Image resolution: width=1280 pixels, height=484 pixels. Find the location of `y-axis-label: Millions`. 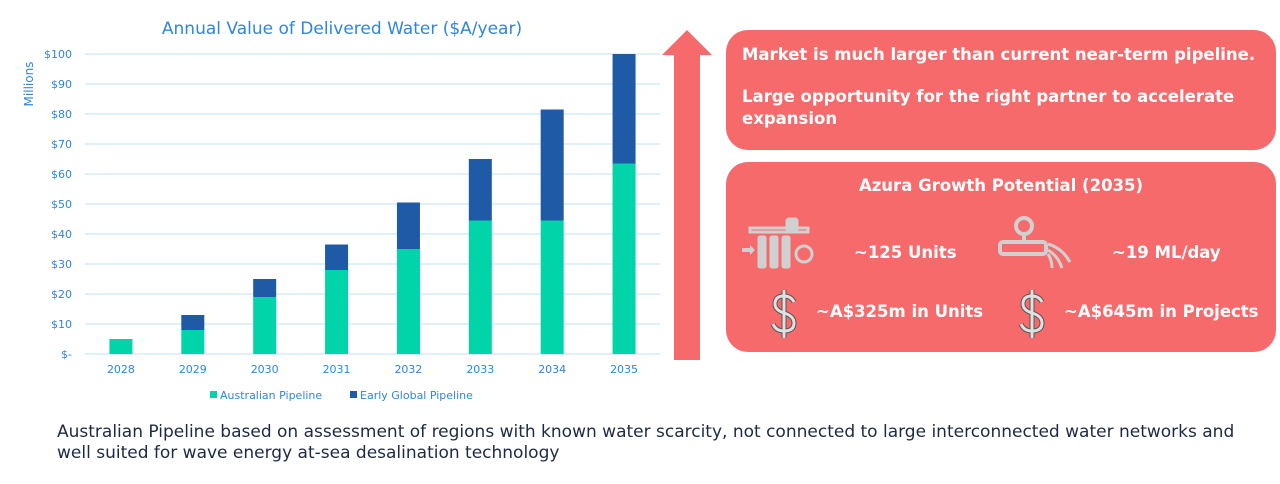

y-axis-label: Millions is located at coordinates (29, 84).